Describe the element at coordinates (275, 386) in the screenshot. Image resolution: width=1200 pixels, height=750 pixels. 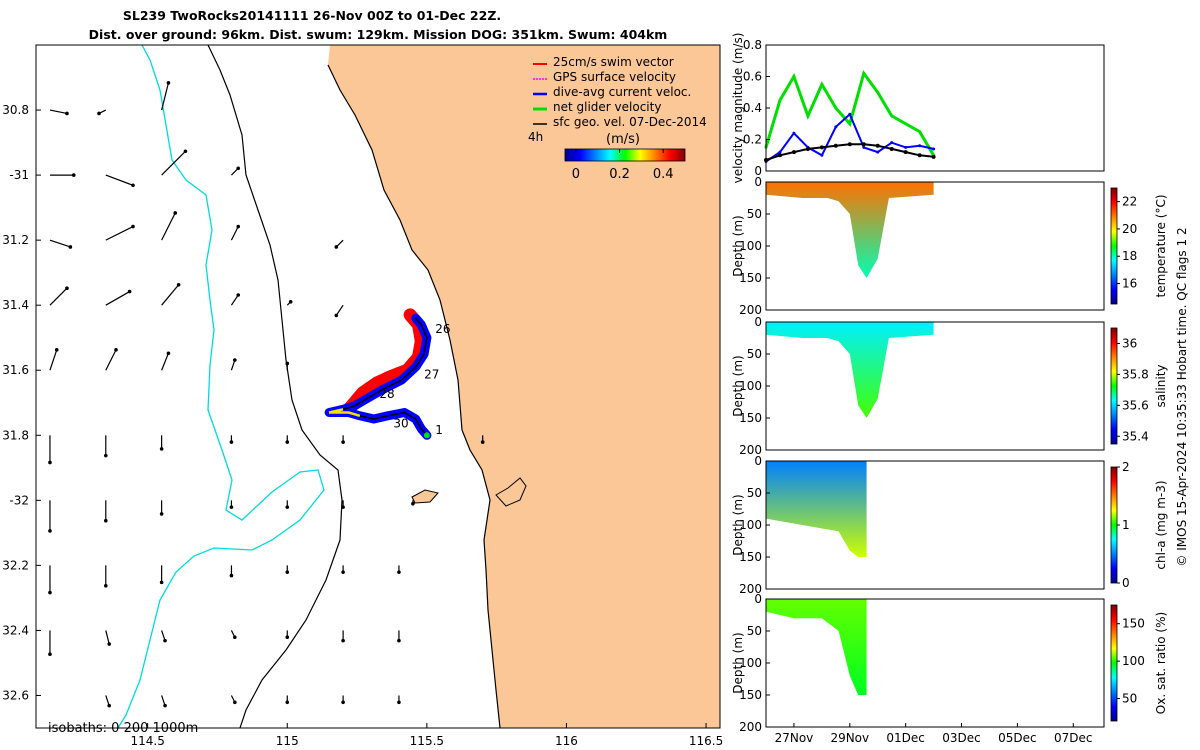
I see `isobath-1000m` at that location.